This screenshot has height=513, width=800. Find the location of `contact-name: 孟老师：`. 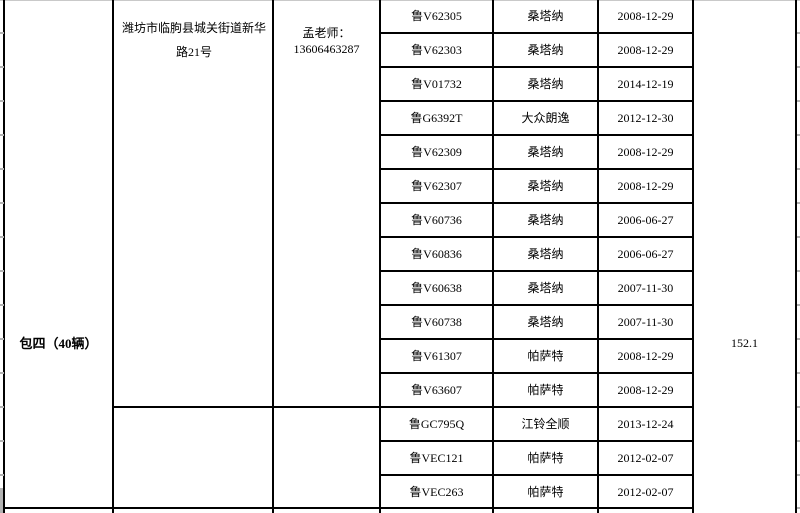

contact-name: 孟老师： is located at coordinates (326, 33).